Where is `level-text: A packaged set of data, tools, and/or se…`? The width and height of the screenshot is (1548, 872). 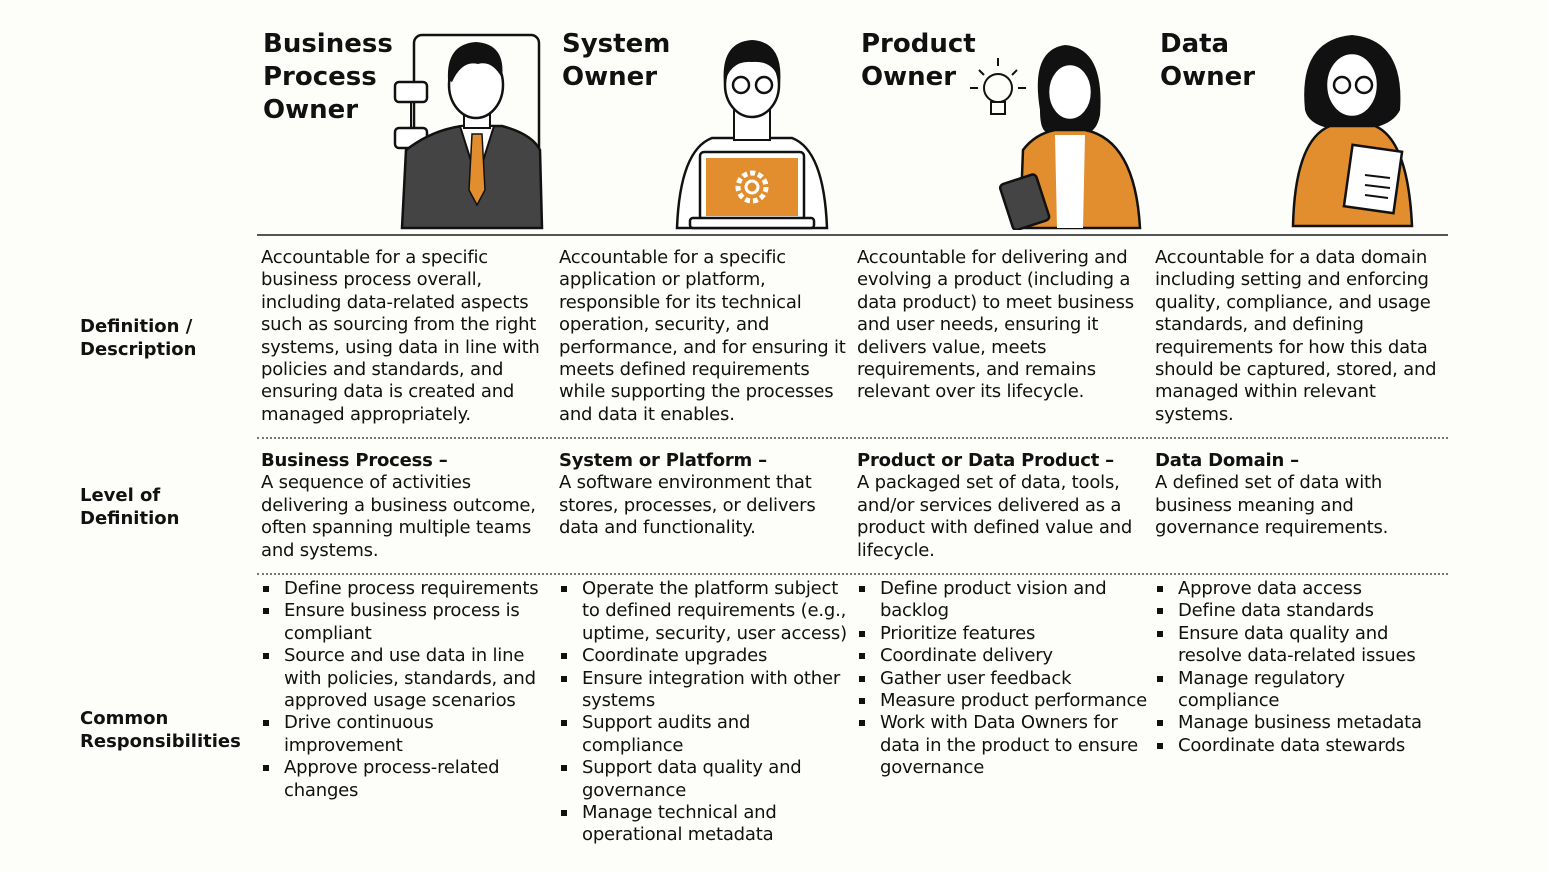 level-text: A packaged set of data, tools, and/or se… is located at coordinates (995, 516).